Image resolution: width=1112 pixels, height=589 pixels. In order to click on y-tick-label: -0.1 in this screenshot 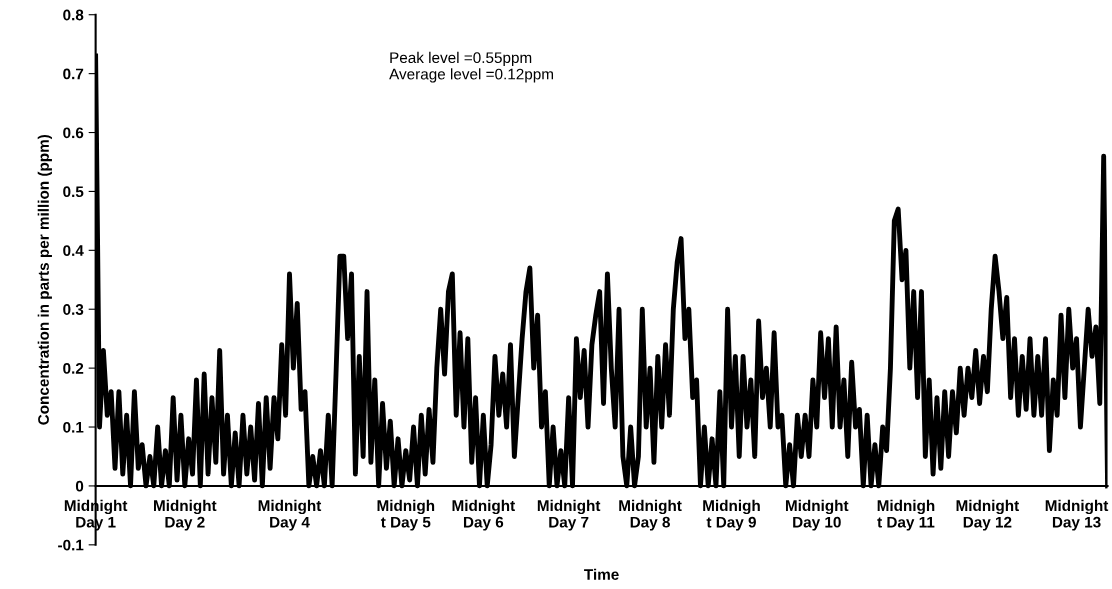, I will do `click(71, 545)`.